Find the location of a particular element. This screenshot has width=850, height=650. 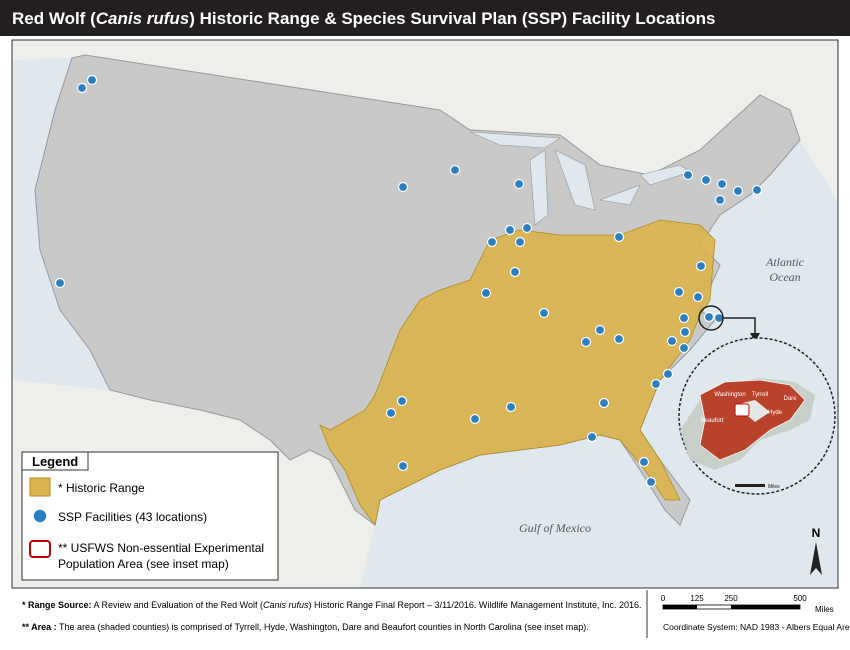

ocean-label: Atlantic is located at coordinates (785, 262).